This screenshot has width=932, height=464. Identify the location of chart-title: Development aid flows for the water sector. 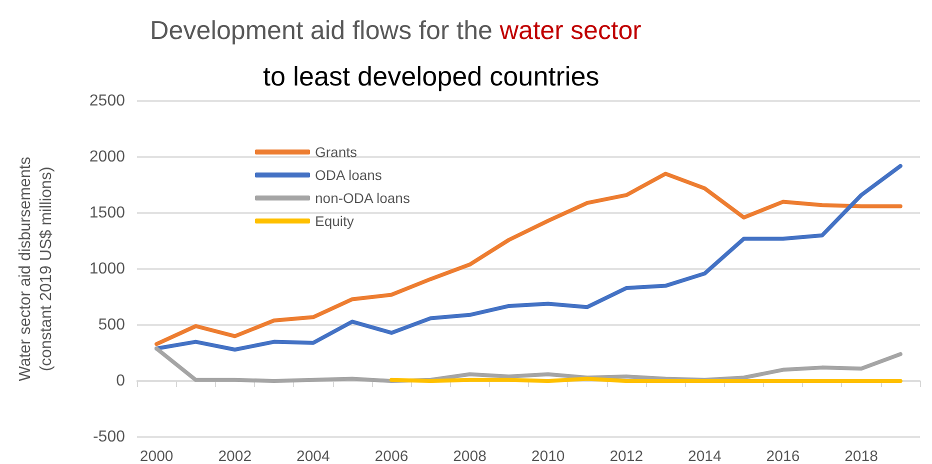
(396, 30).